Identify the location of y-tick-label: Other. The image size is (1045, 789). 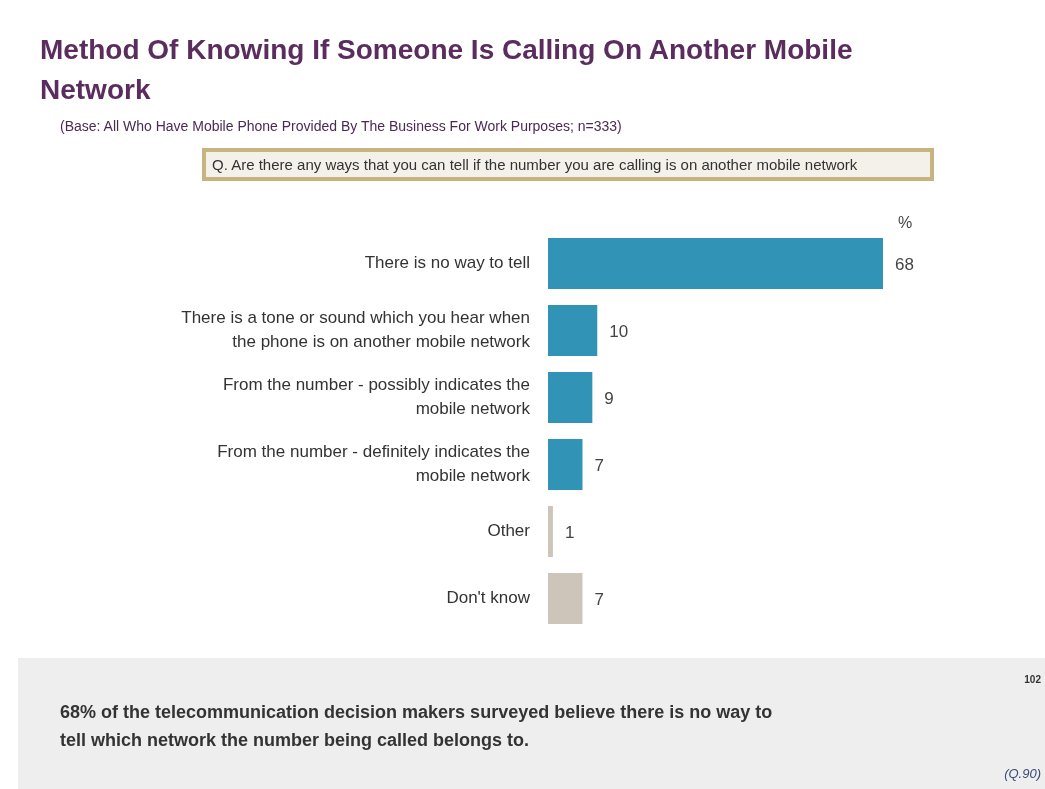
(509, 530).